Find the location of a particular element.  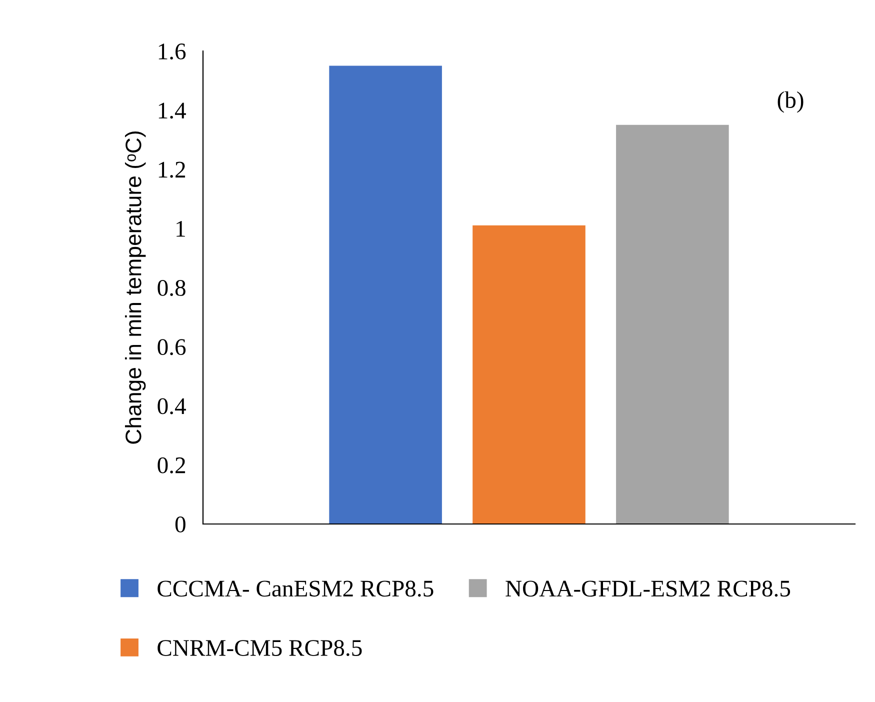

annotation: (b) is located at coordinates (791, 102).